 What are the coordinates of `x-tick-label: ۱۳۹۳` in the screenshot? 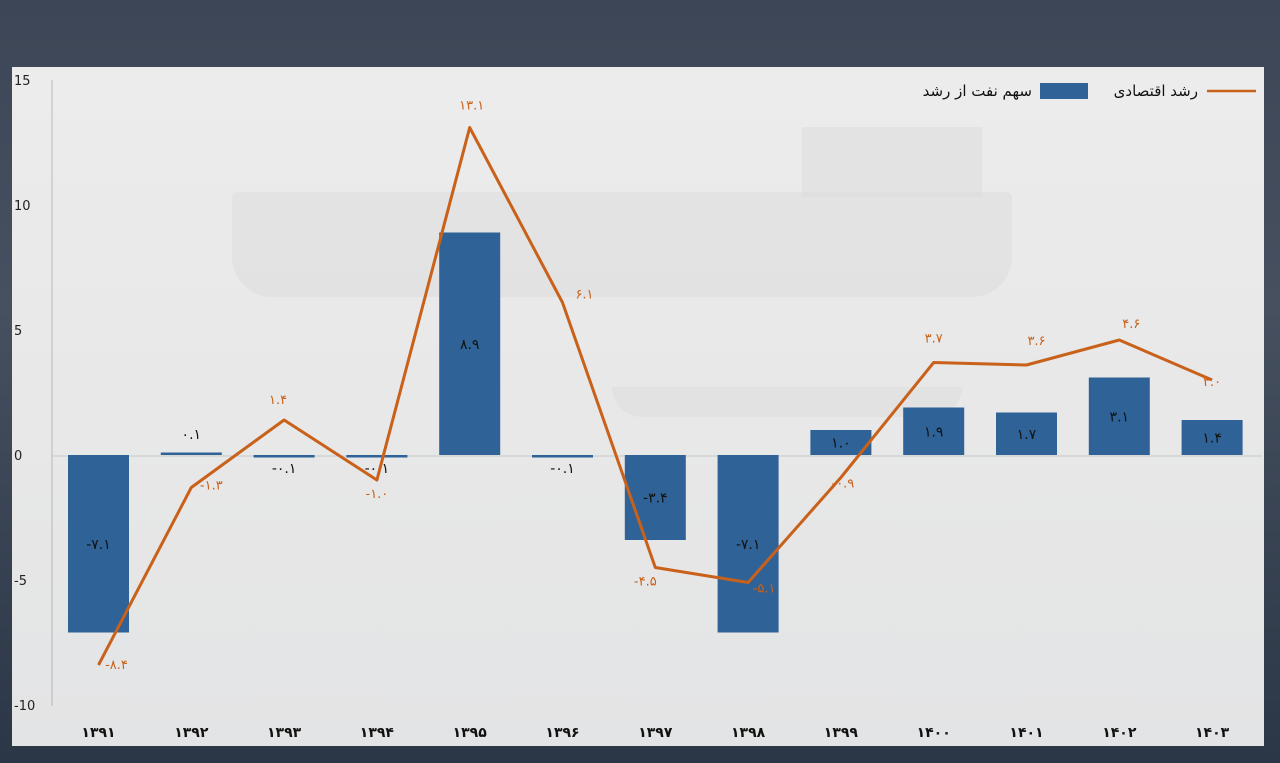 It's located at (284, 733).